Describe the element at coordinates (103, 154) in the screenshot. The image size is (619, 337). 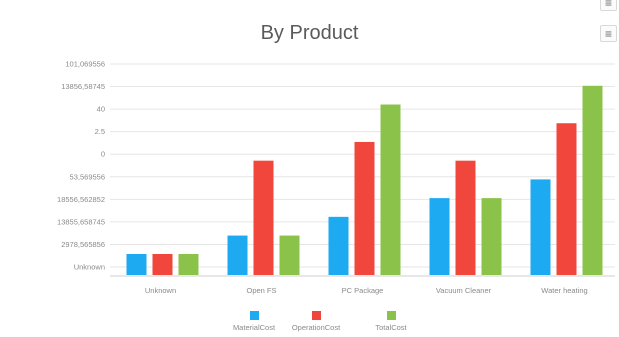
I see `y-tick-label: 0` at that location.